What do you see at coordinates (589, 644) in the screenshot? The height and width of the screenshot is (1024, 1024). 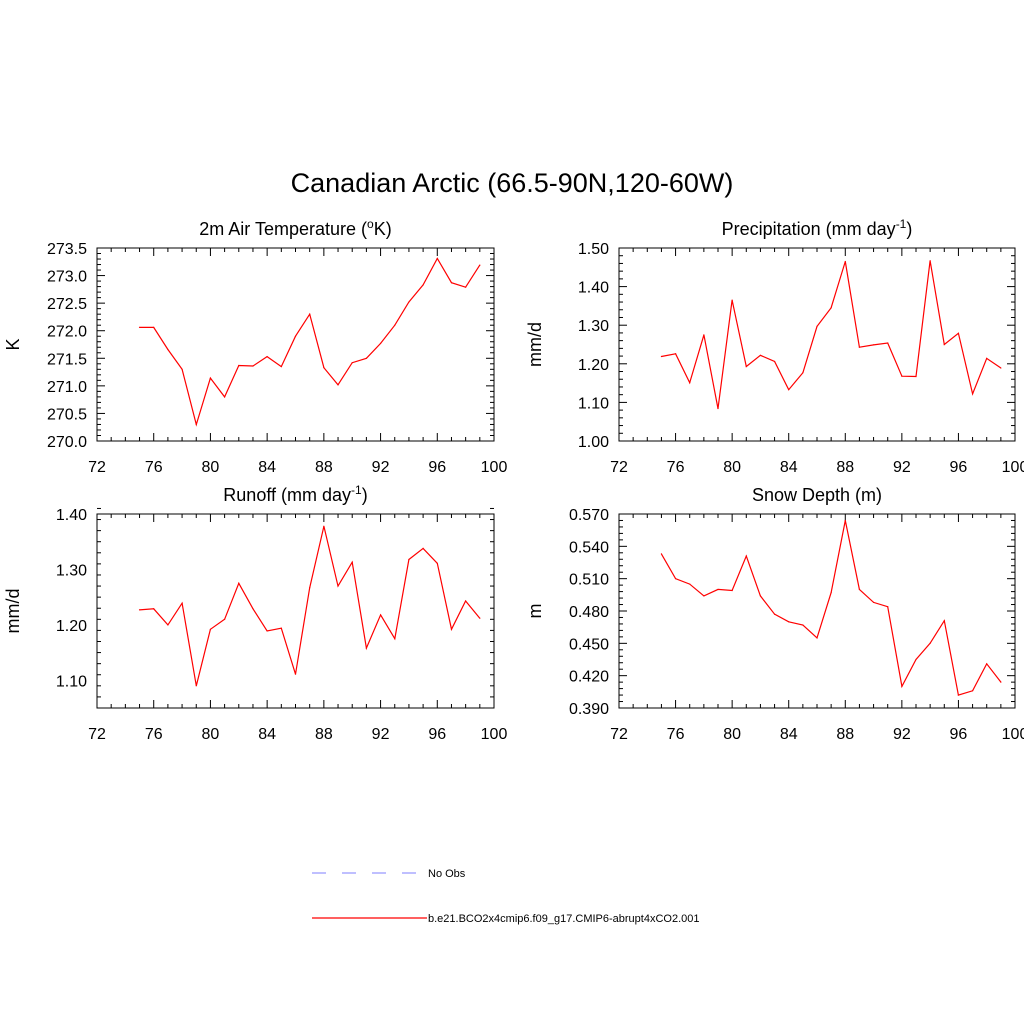 I see `y-tick-label: 0.450` at bounding box center [589, 644].